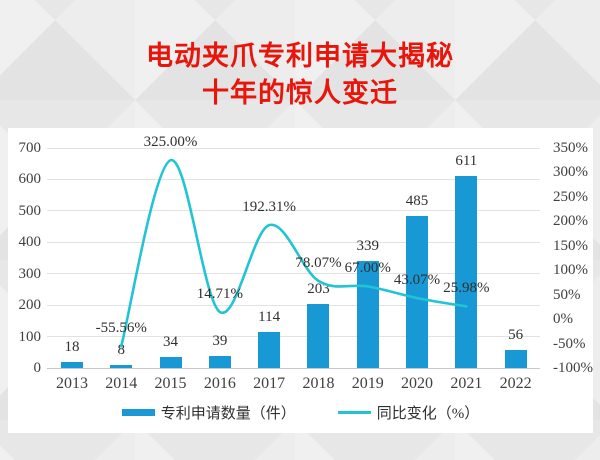  Describe the element at coordinates (228, 413) in the screenshot. I see `legend-bar-label: 专利申请数量（件）` at that location.